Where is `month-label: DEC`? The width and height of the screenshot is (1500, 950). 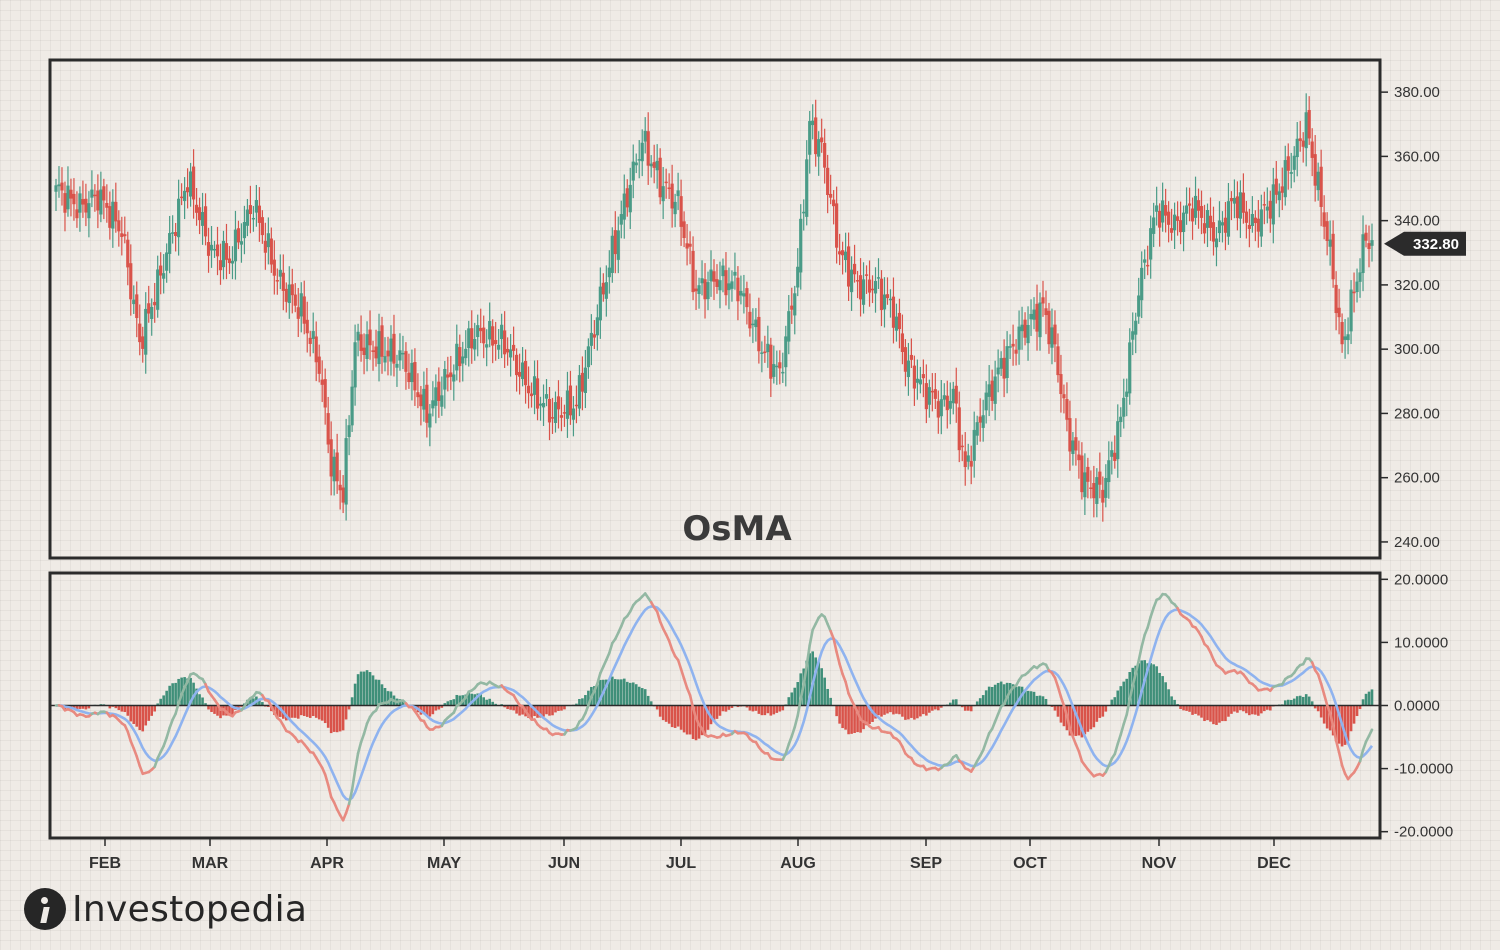
month-label: DEC is located at coordinates (1274, 863).